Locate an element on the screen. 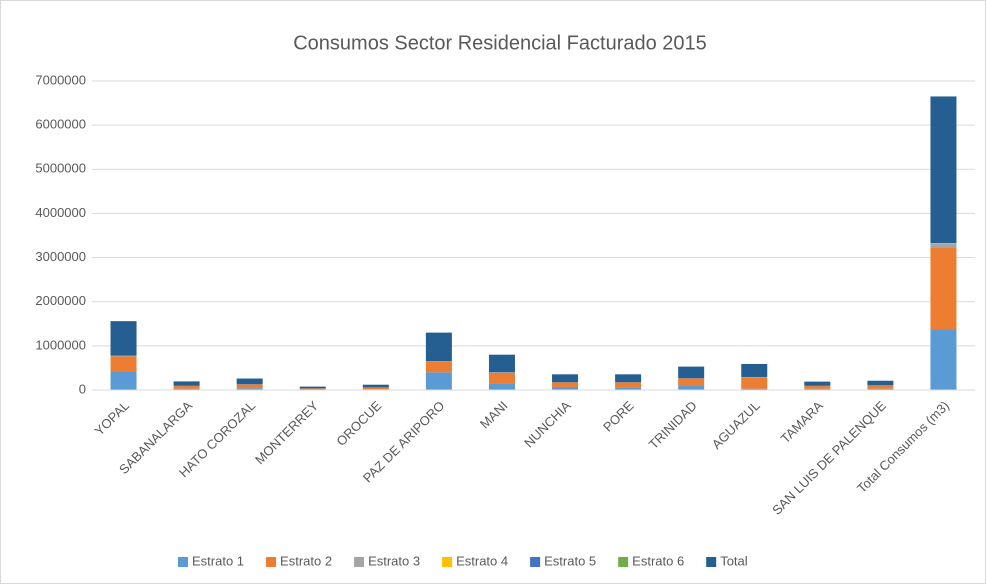  y-tick-label: 7000000 is located at coordinates (60, 79).